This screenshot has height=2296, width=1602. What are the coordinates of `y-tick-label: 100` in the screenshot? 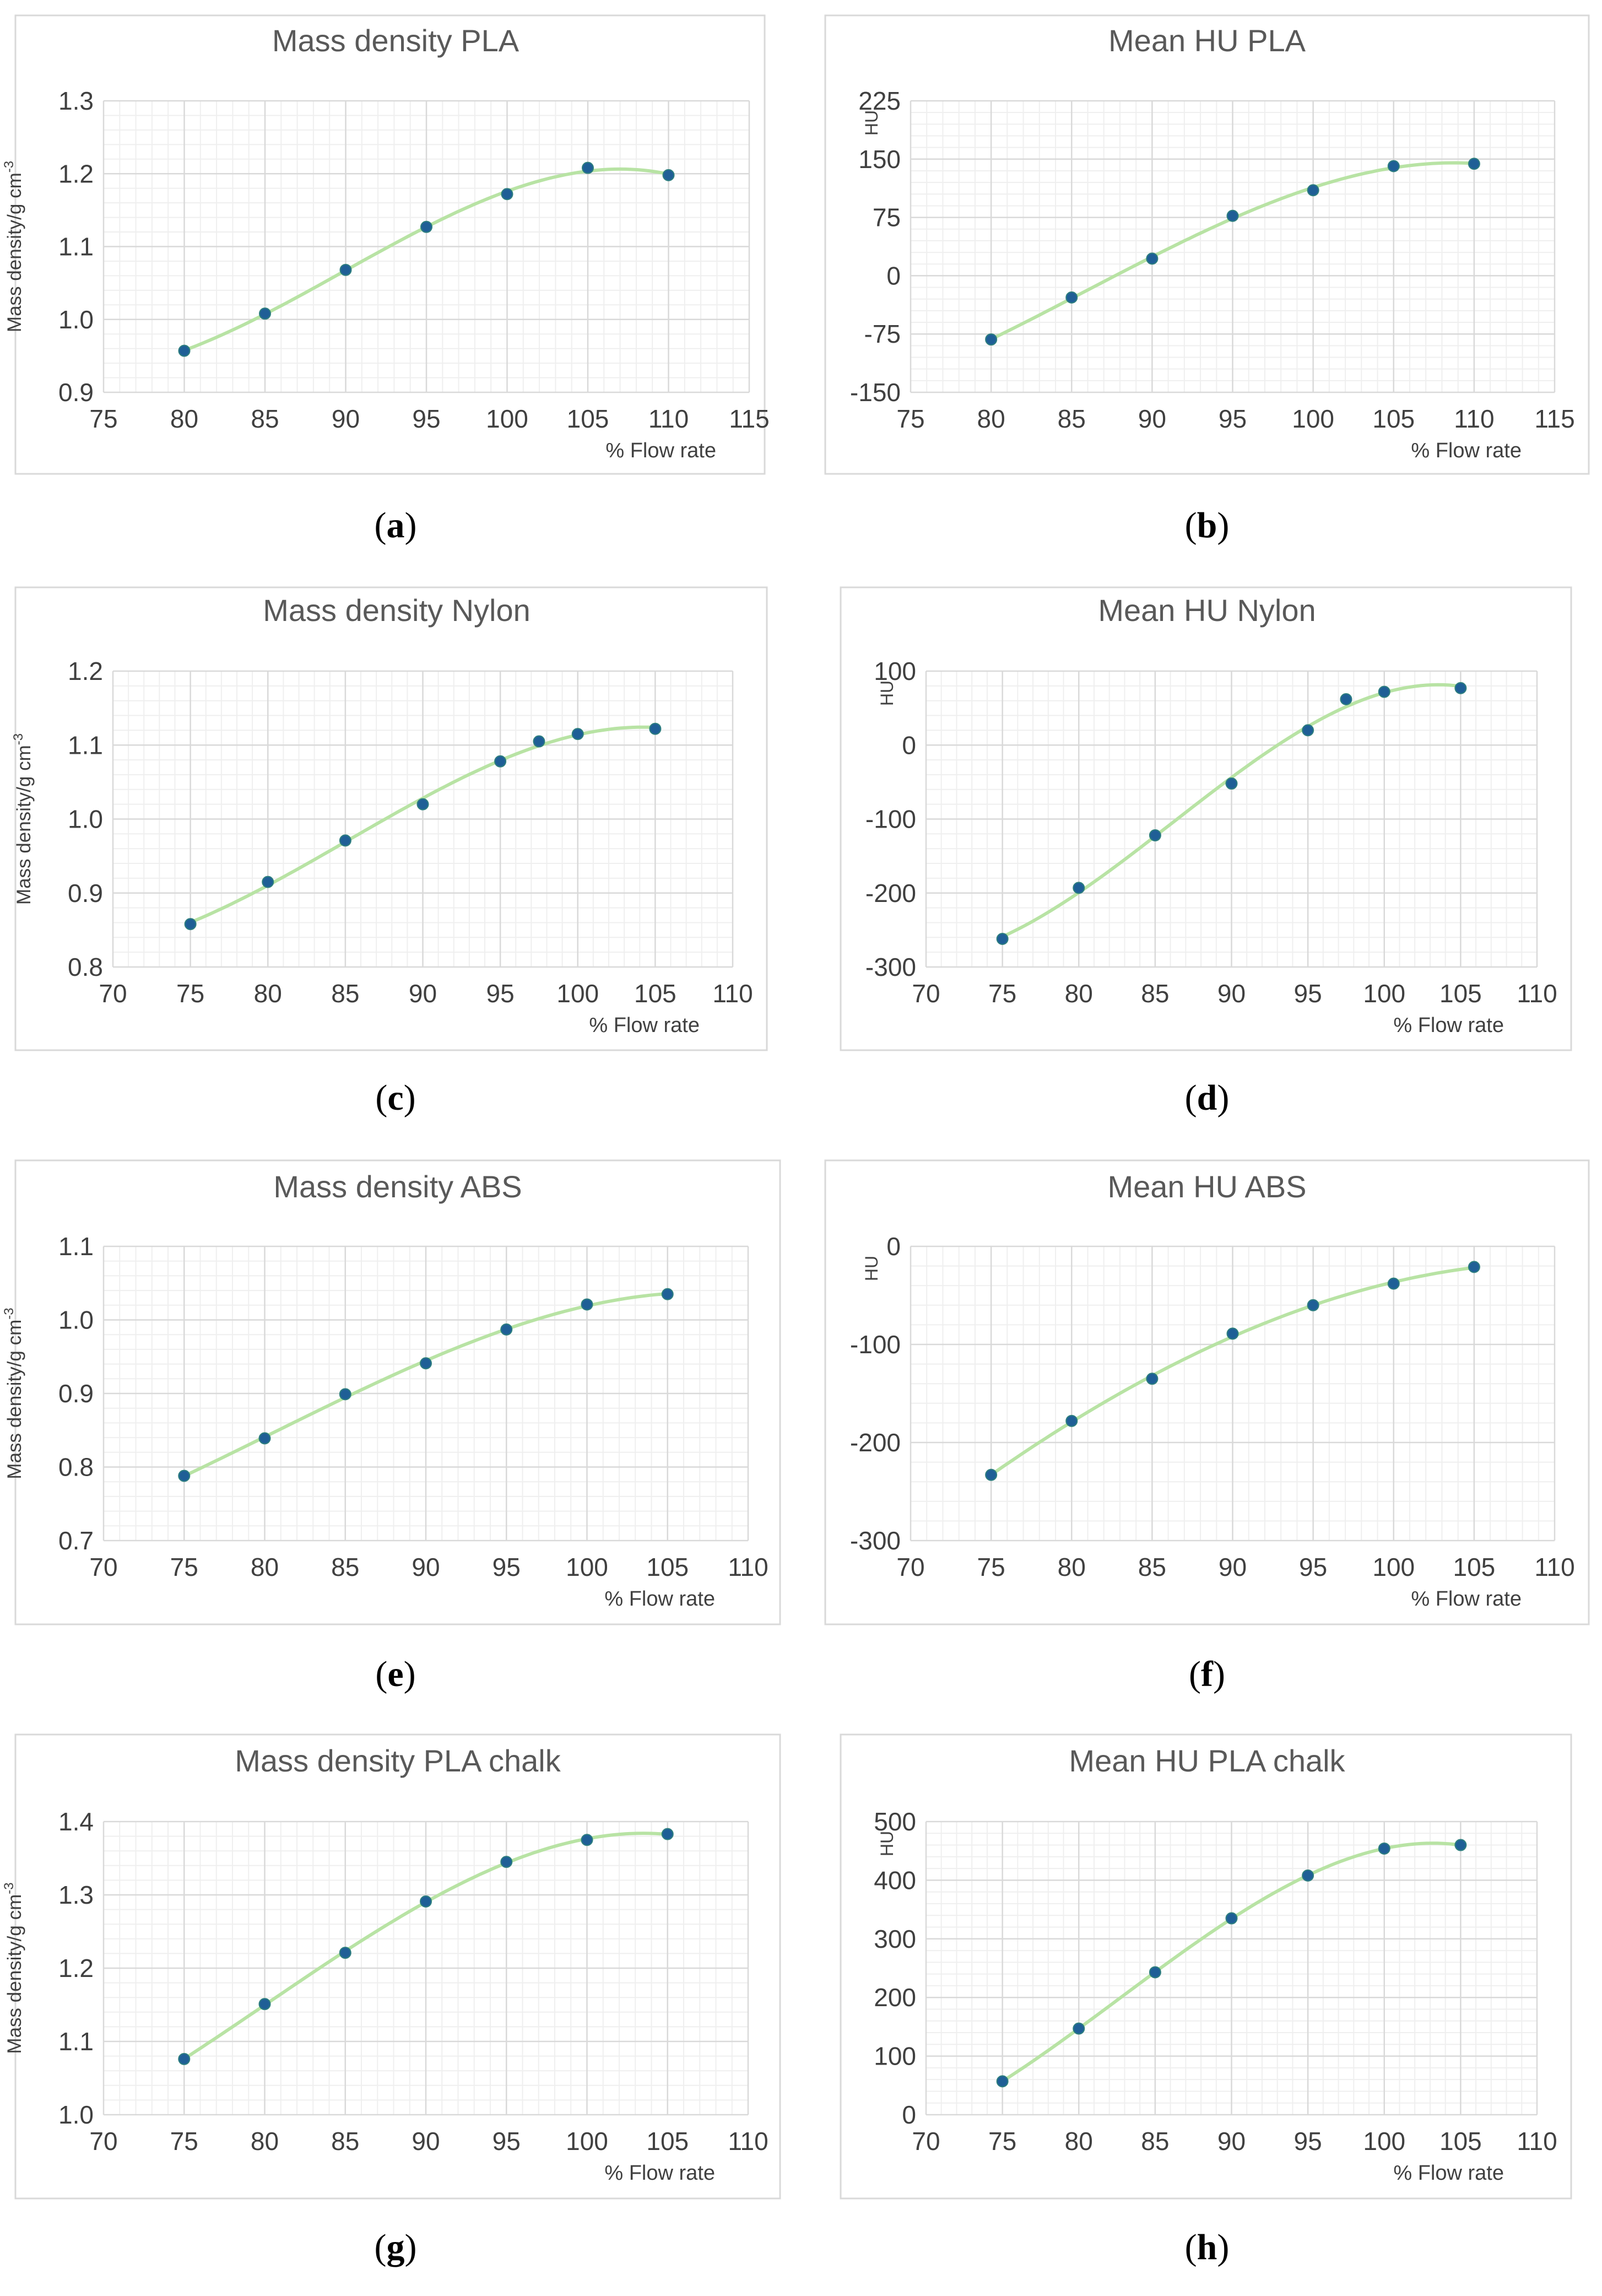 It's located at (895, 2056).